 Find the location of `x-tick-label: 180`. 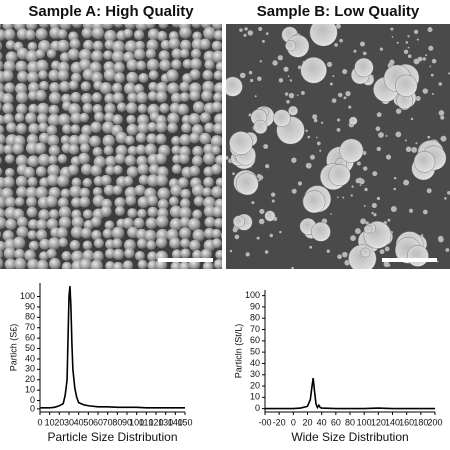

x-tick-label: 180 is located at coordinates (420, 422).